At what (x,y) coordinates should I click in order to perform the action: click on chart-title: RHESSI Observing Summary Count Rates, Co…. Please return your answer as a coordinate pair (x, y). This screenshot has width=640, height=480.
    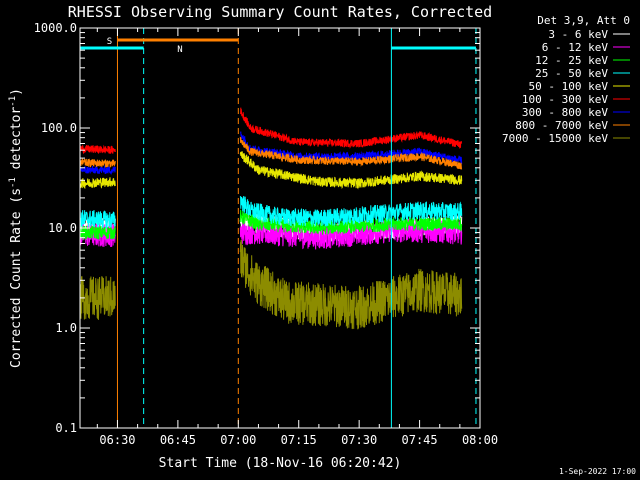
    Looking at the image, I should click on (280, 12).